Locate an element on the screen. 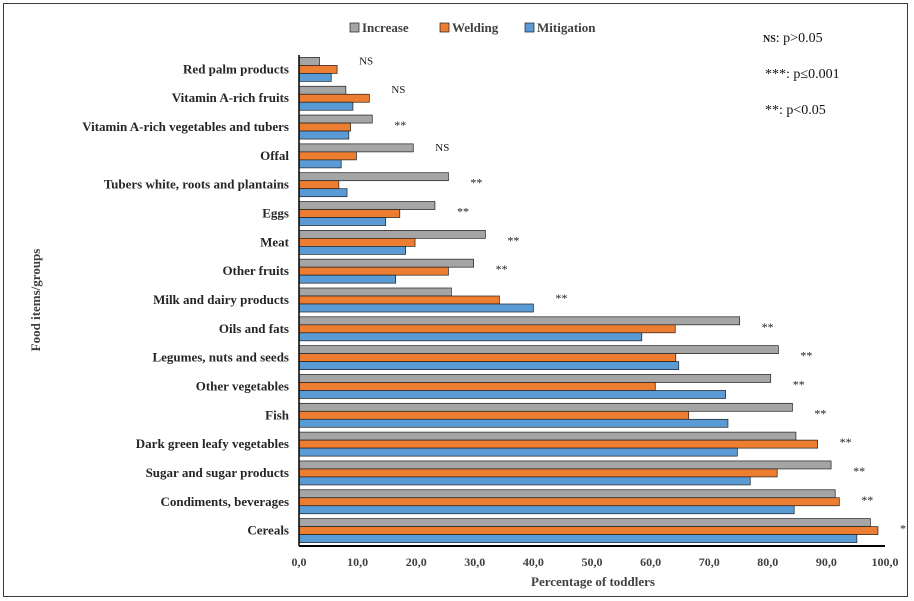  note-prefix: *** is located at coordinates (775, 74).